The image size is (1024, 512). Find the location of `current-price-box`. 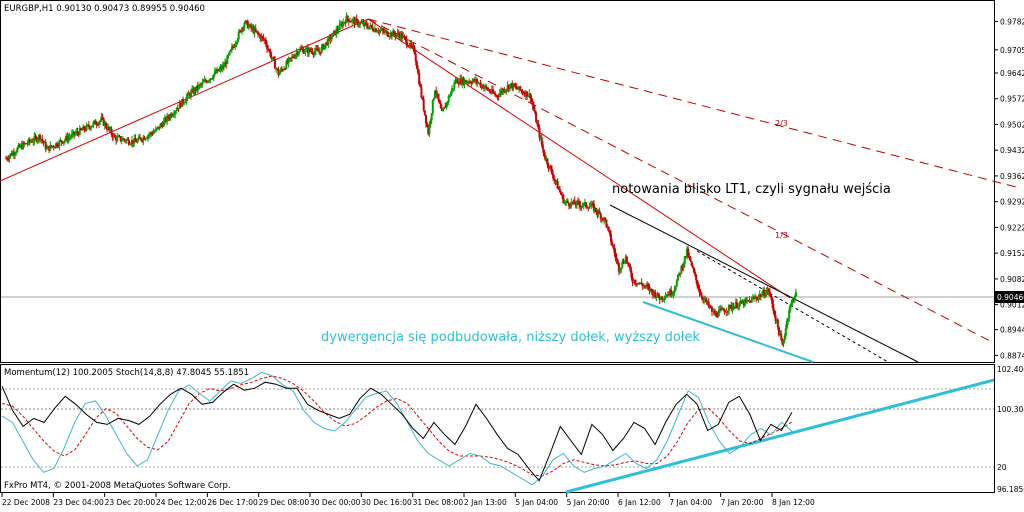

current-price-box is located at coordinates (1009, 297).